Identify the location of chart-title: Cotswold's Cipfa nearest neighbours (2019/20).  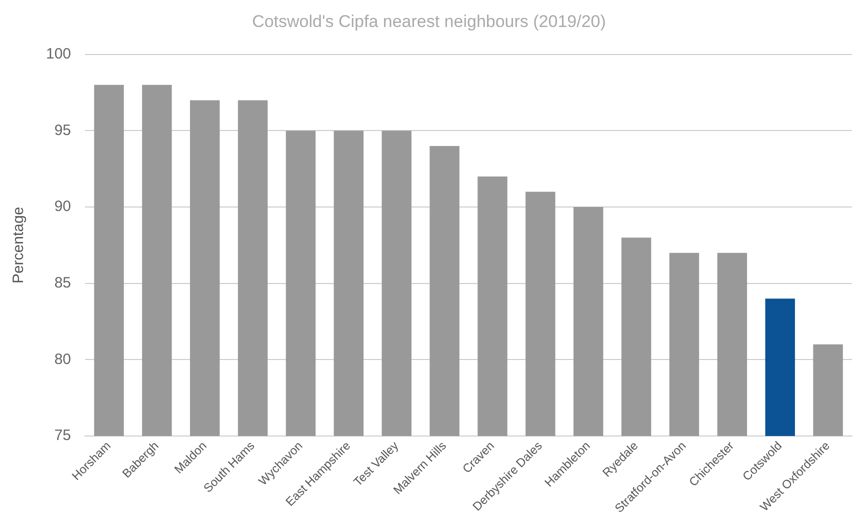
(429, 21).